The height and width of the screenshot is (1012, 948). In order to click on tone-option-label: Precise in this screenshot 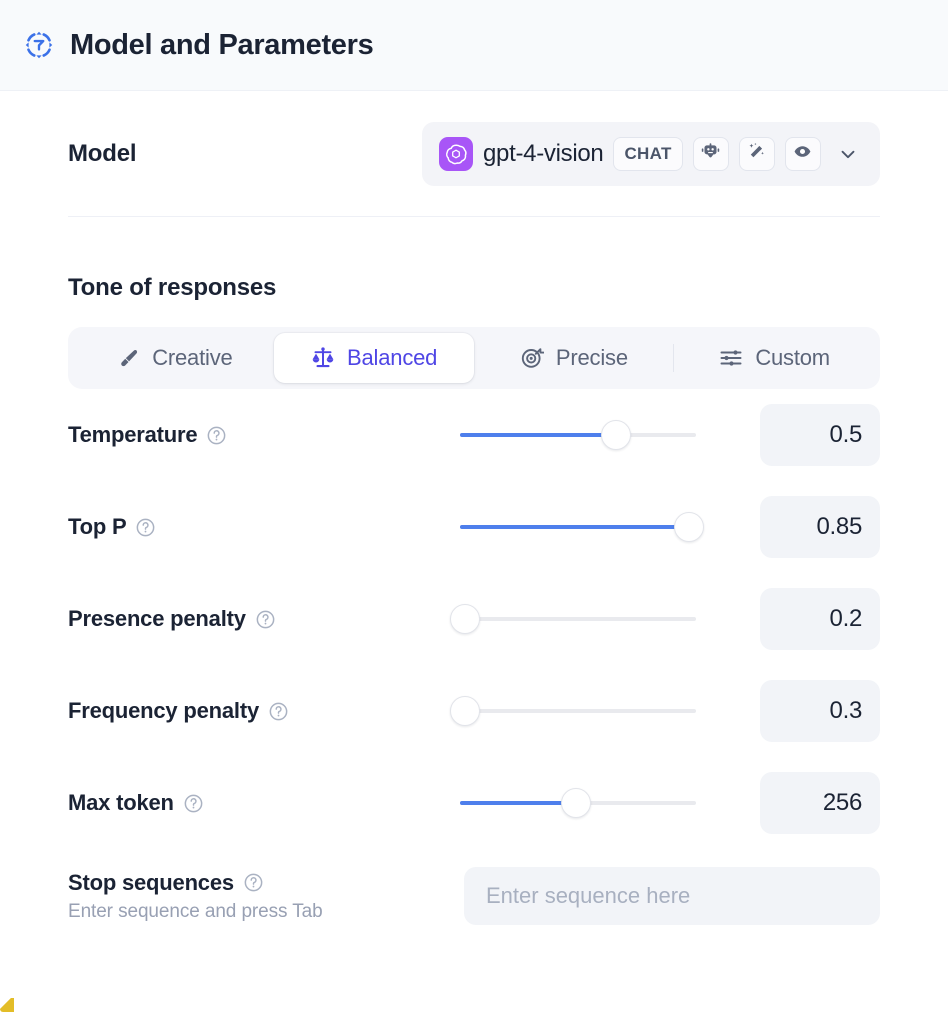, I will do `click(591, 357)`.